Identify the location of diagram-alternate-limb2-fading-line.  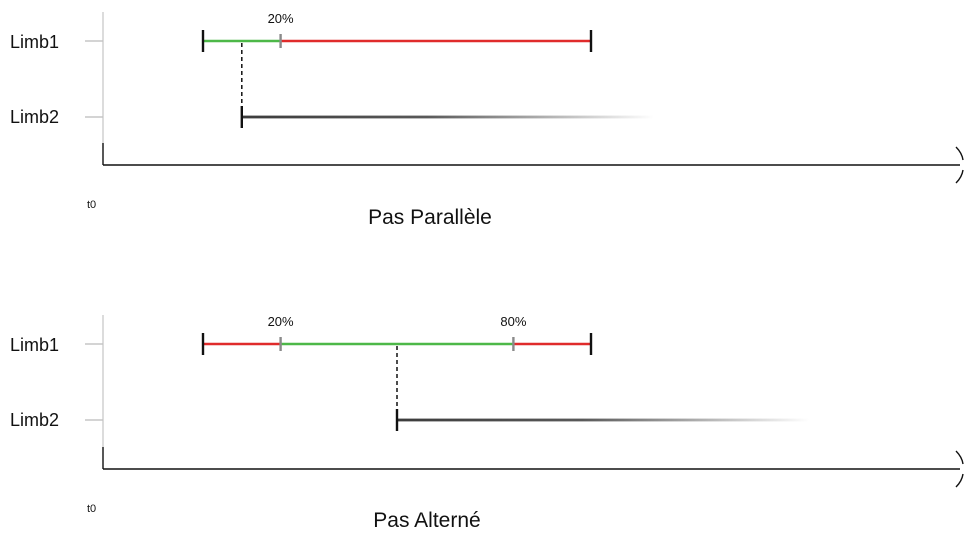
(603, 420).